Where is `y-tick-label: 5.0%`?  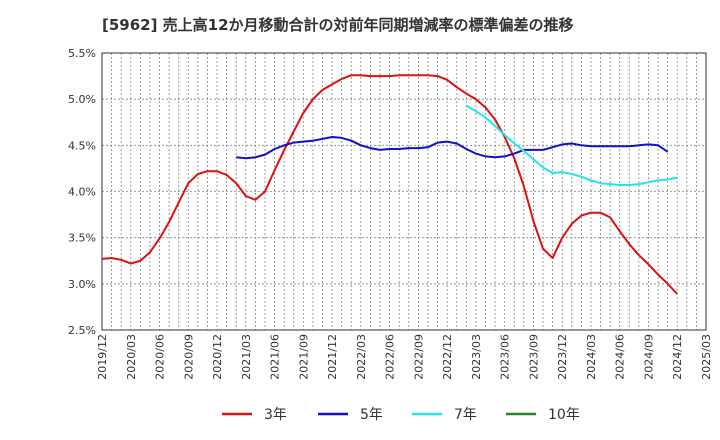
y-tick-label: 5.0% is located at coordinates (82, 99).